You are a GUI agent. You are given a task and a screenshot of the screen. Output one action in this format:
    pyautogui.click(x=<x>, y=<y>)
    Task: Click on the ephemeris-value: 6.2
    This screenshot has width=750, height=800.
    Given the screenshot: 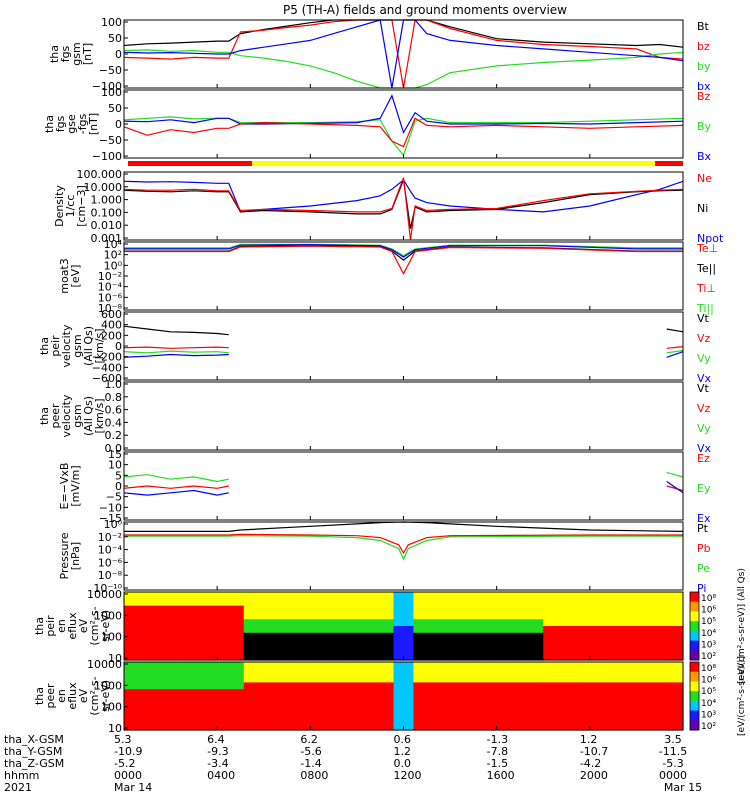 What is the action you would take?
    pyautogui.click(x=309, y=739)
    